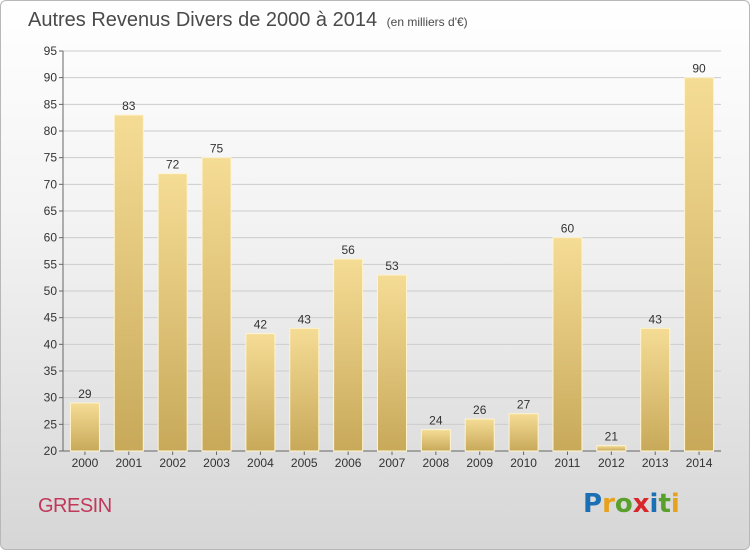 This screenshot has height=550, width=750. Describe the element at coordinates (173, 165) in the screenshot. I see `bar-value-label: 72` at that location.